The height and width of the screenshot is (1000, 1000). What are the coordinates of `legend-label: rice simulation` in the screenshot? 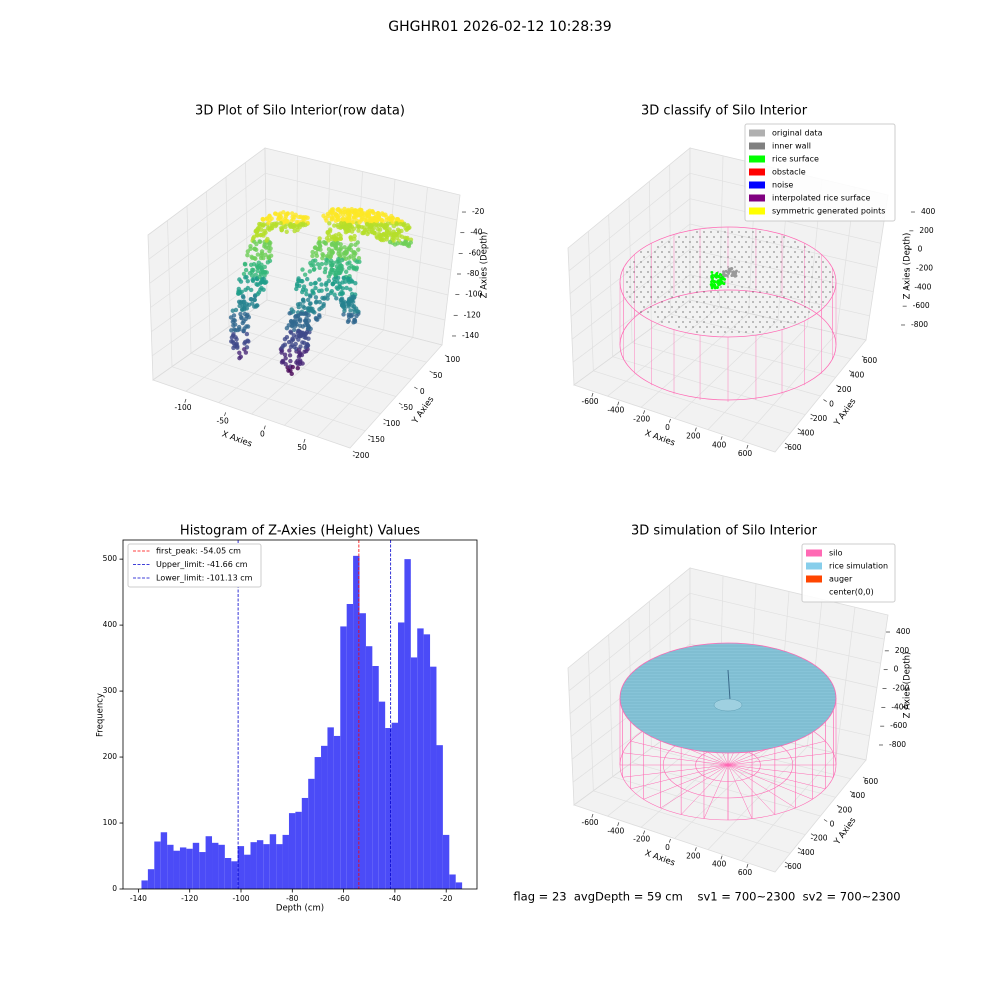 It's located at (858, 566).